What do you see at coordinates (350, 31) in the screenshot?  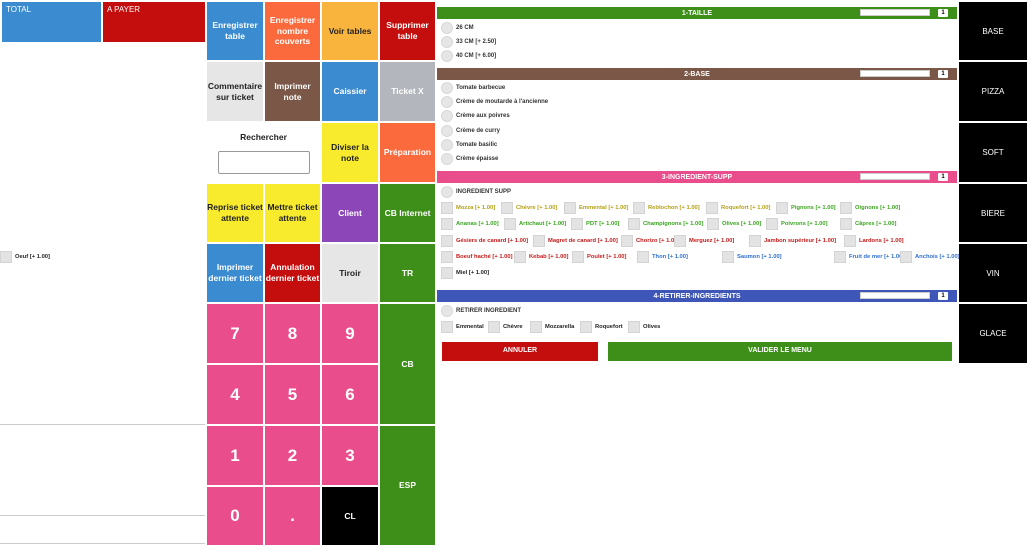 I see `view-tables-button: Voir tables` at bounding box center [350, 31].